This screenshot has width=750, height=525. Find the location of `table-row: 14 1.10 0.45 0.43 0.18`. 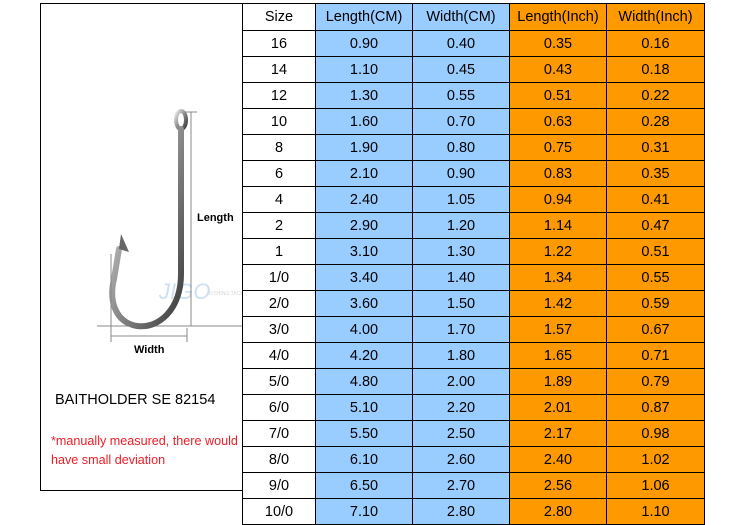

table-row: 14 1.10 0.45 0.43 0.18 is located at coordinates (473, 69).